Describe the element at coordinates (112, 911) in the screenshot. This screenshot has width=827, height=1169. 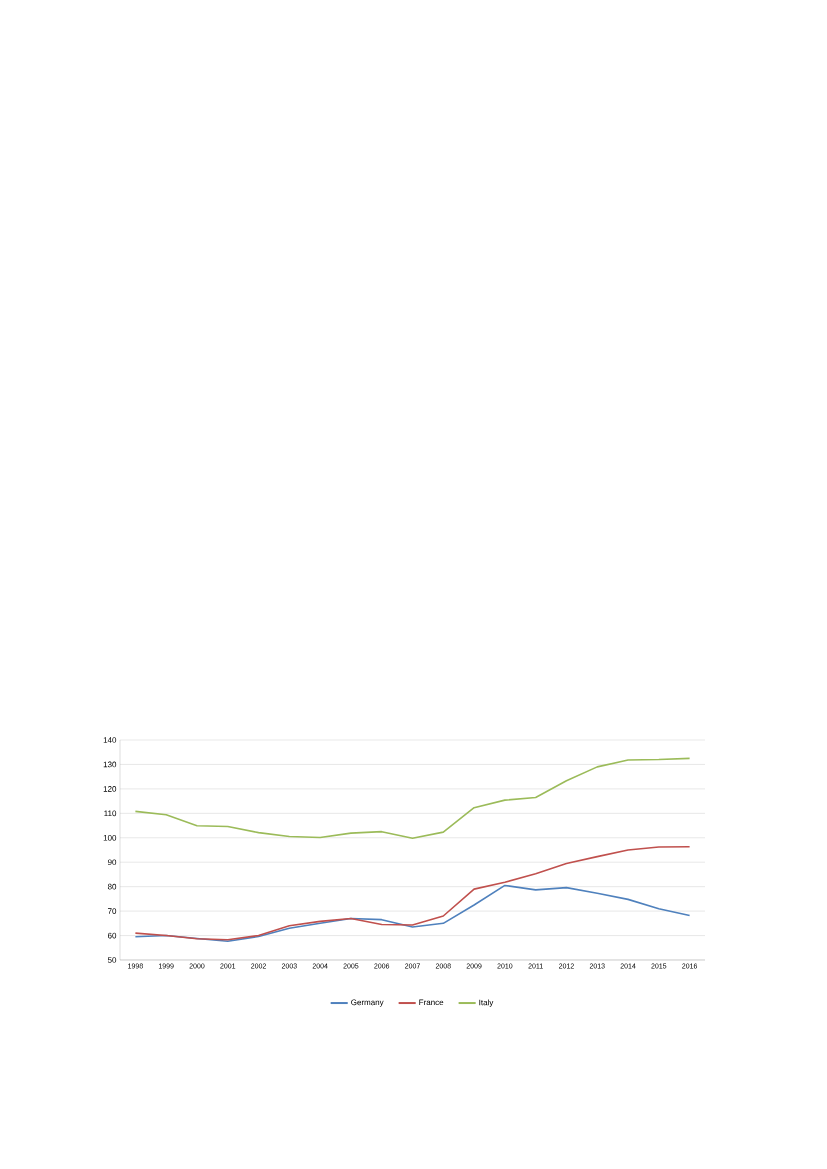
I see `y-tick-label: 70` at that location.